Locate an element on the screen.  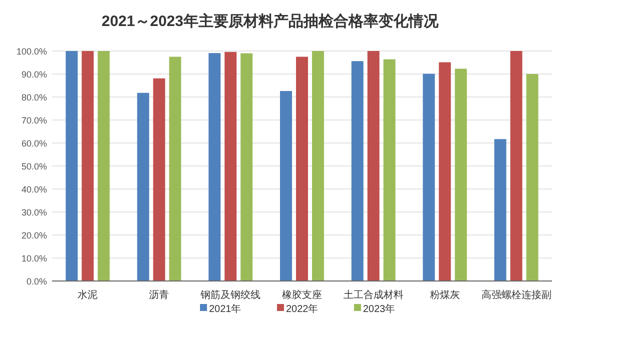
x-tick-label: 水泥 is located at coordinates (88, 295).